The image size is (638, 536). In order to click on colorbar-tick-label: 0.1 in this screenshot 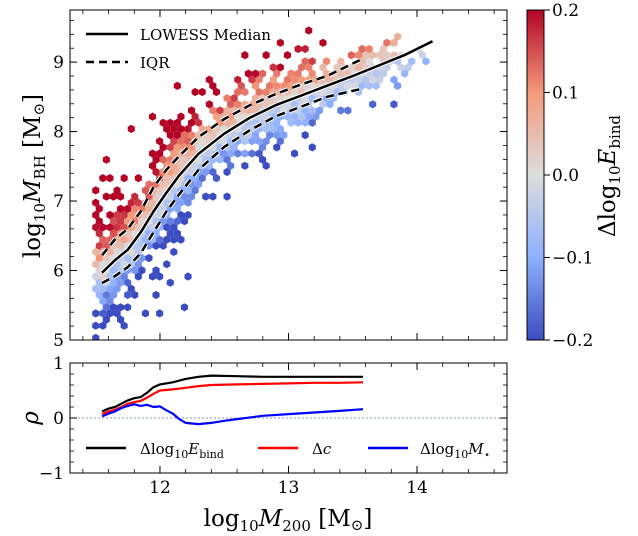, I will do `click(565, 94)`.